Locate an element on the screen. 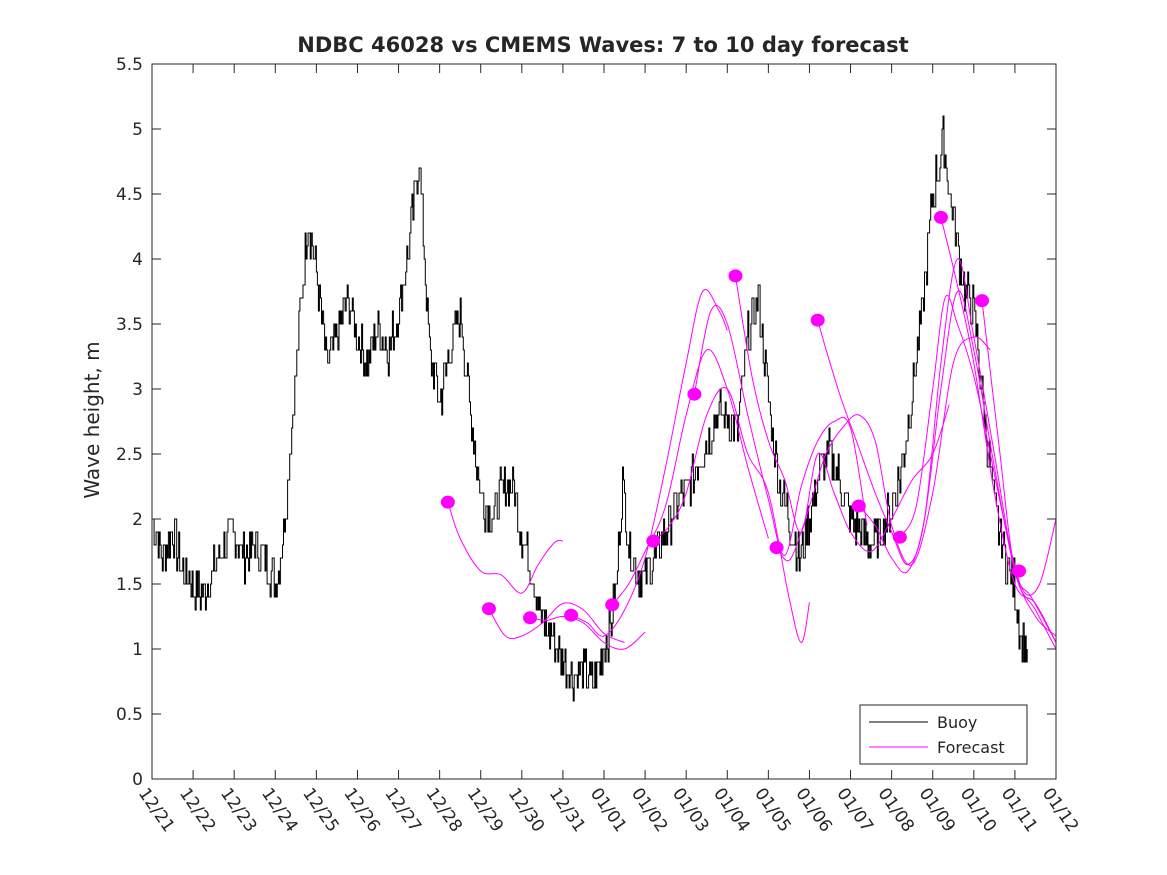  y-axis-label: Wave height, m is located at coordinates (92, 419).